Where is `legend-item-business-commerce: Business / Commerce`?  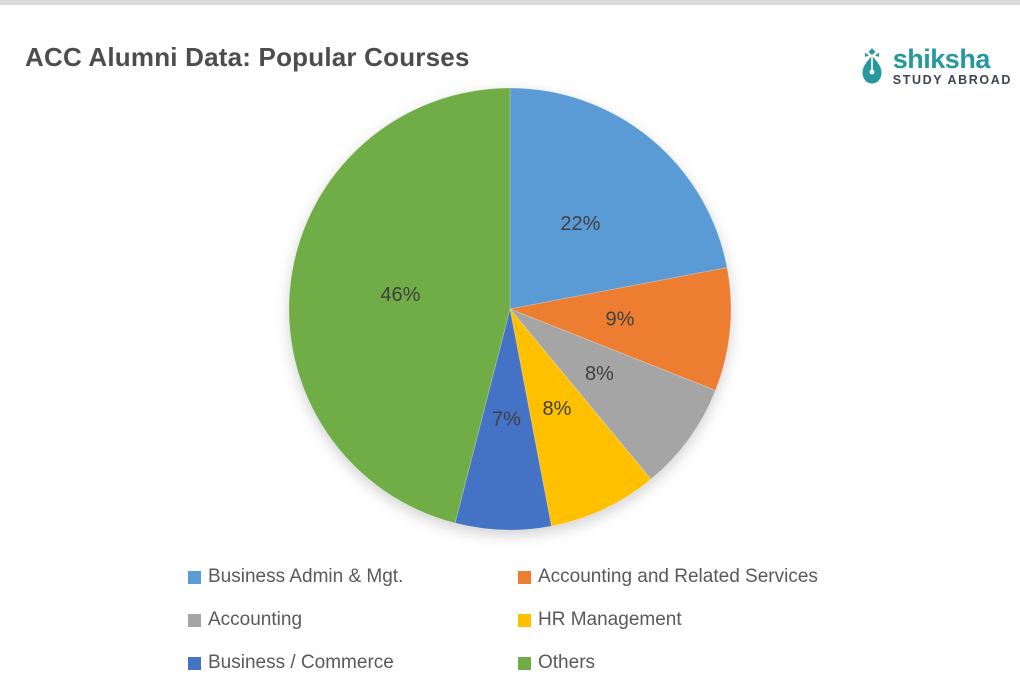
legend-item-business-commerce: Business / Commerce is located at coordinates (353, 663).